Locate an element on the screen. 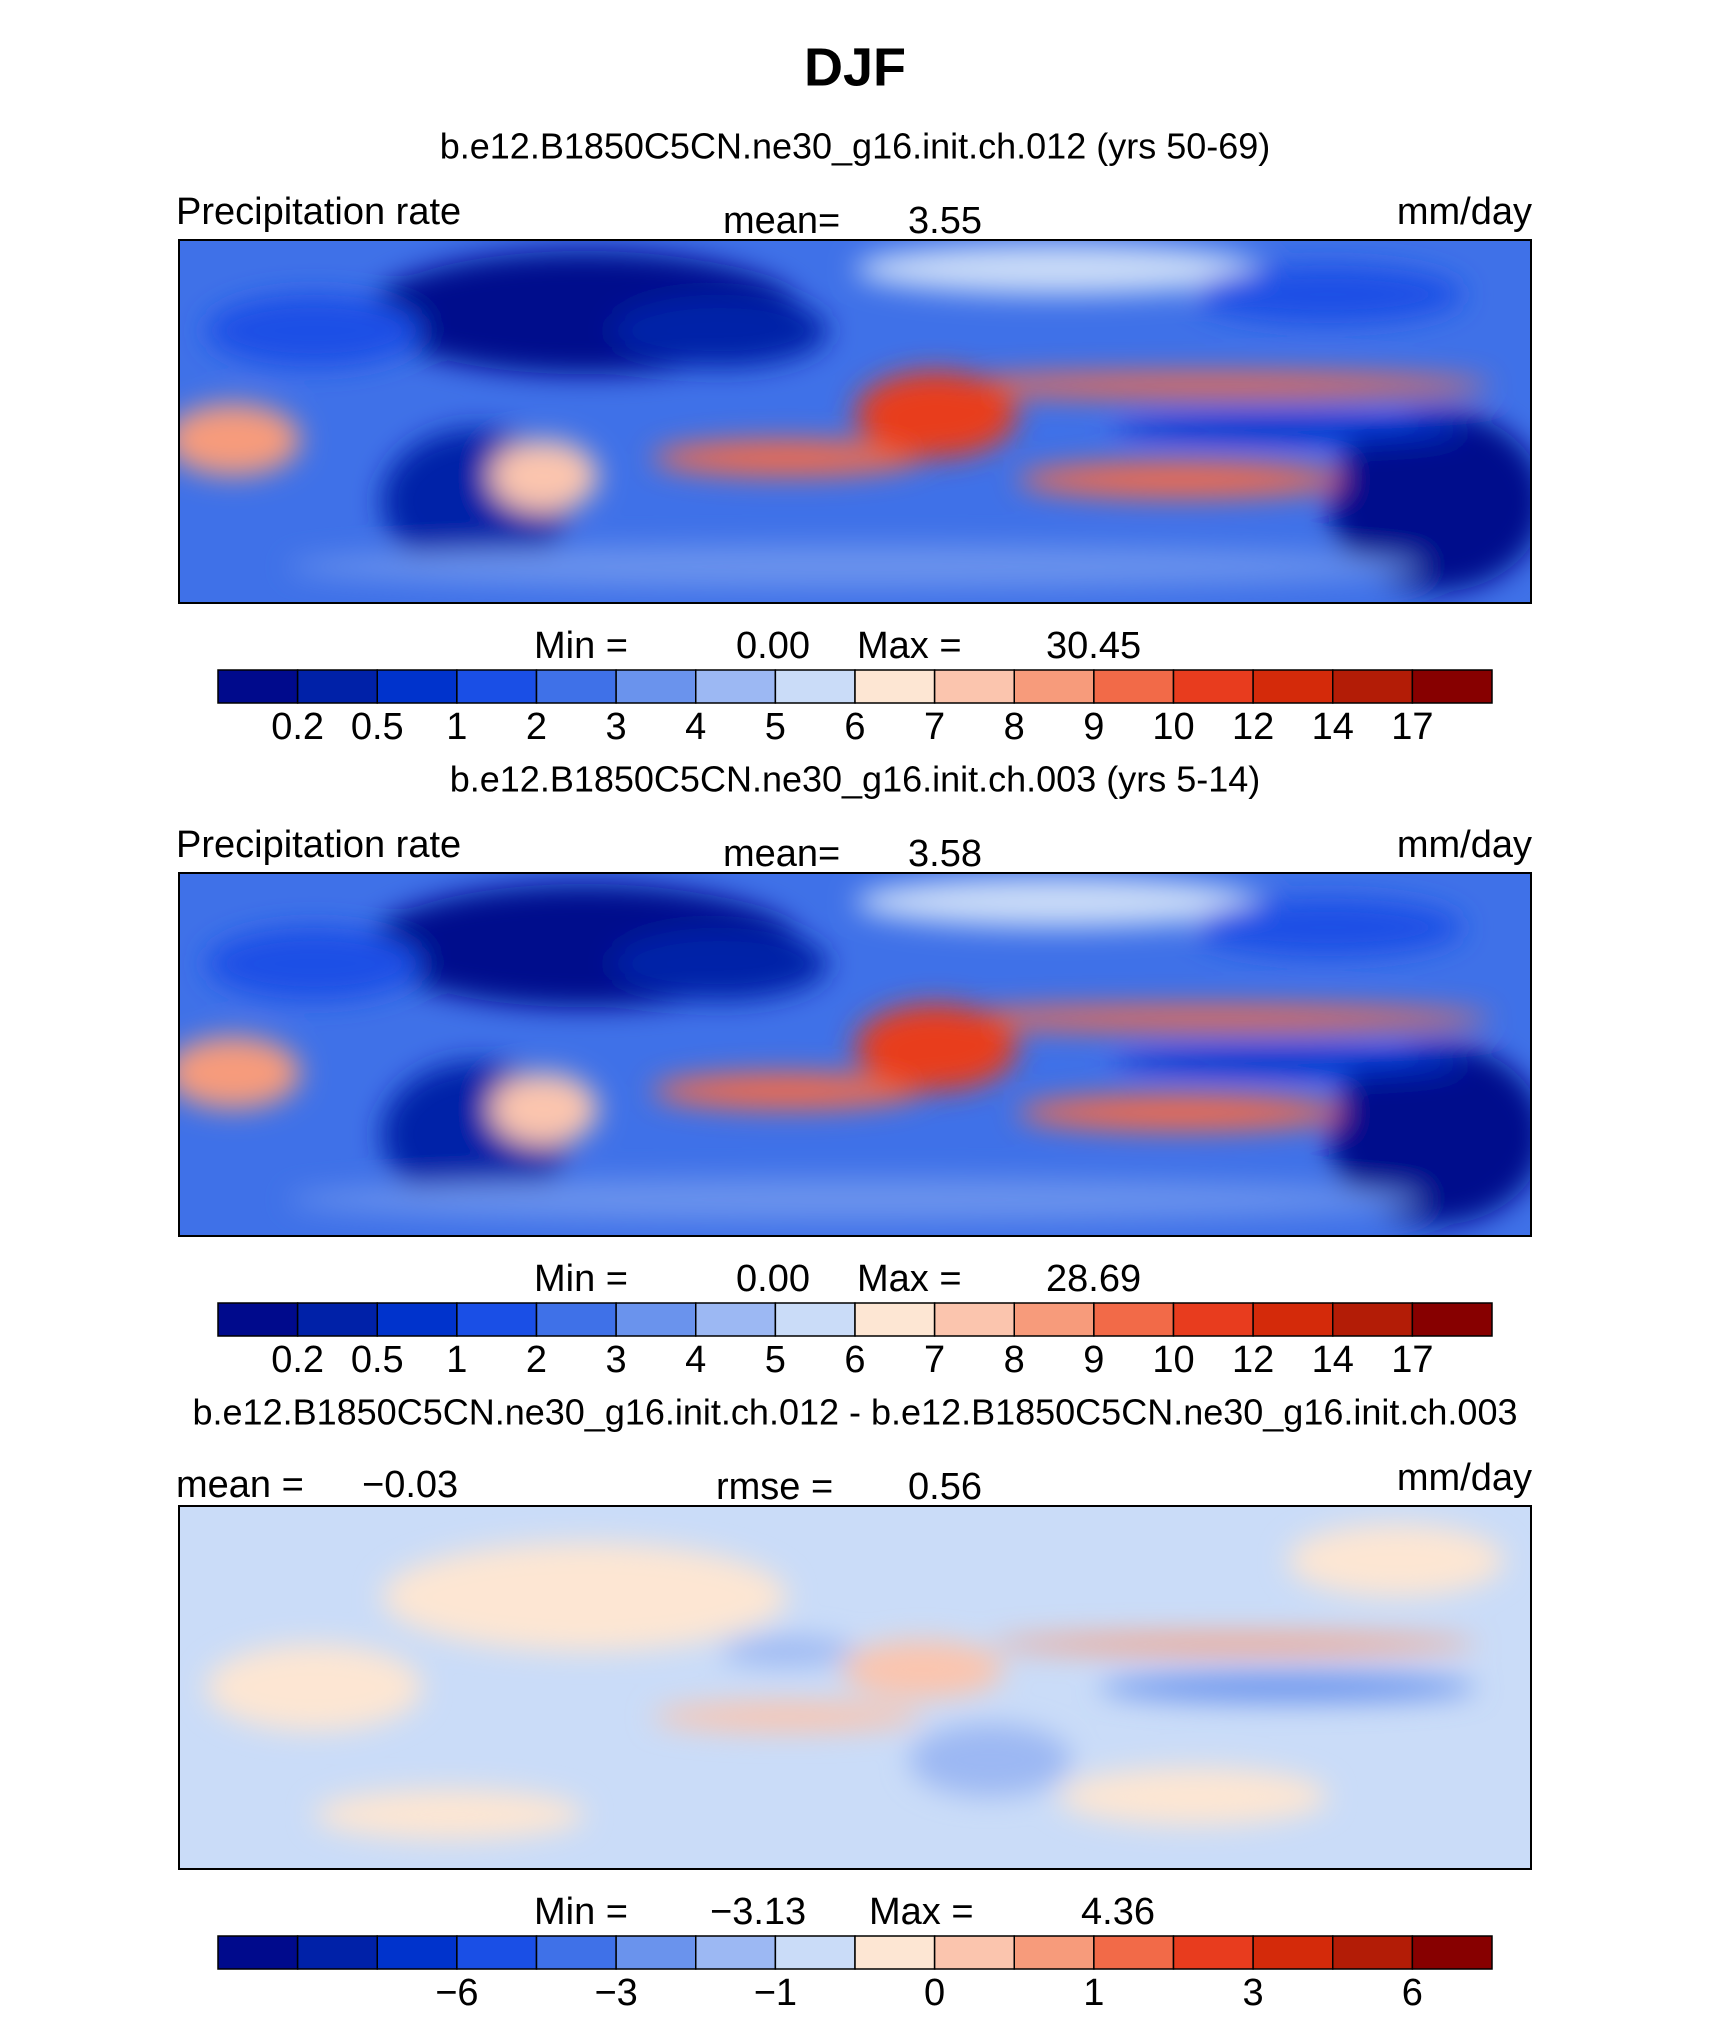 The image size is (1710, 2030). colorbar-label: 3 is located at coordinates (616, 1360).